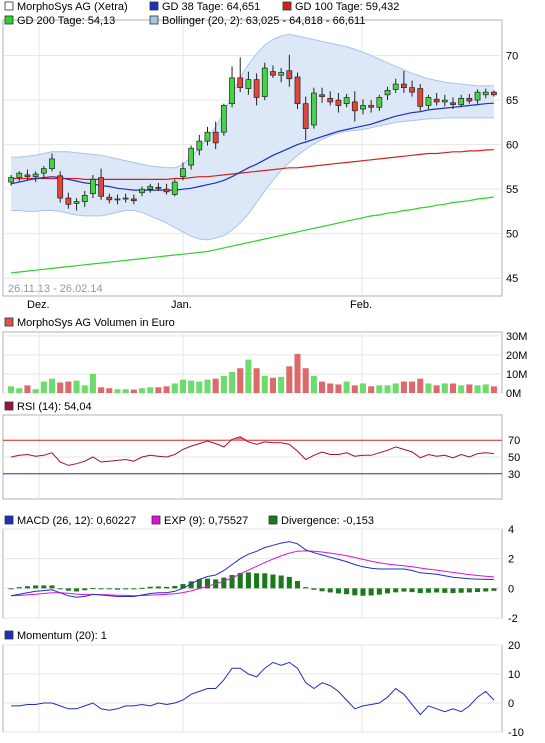 This screenshot has height=743, width=545. I want to click on macd-legend-label-2: Divergence: -0,153, so click(327, 521).